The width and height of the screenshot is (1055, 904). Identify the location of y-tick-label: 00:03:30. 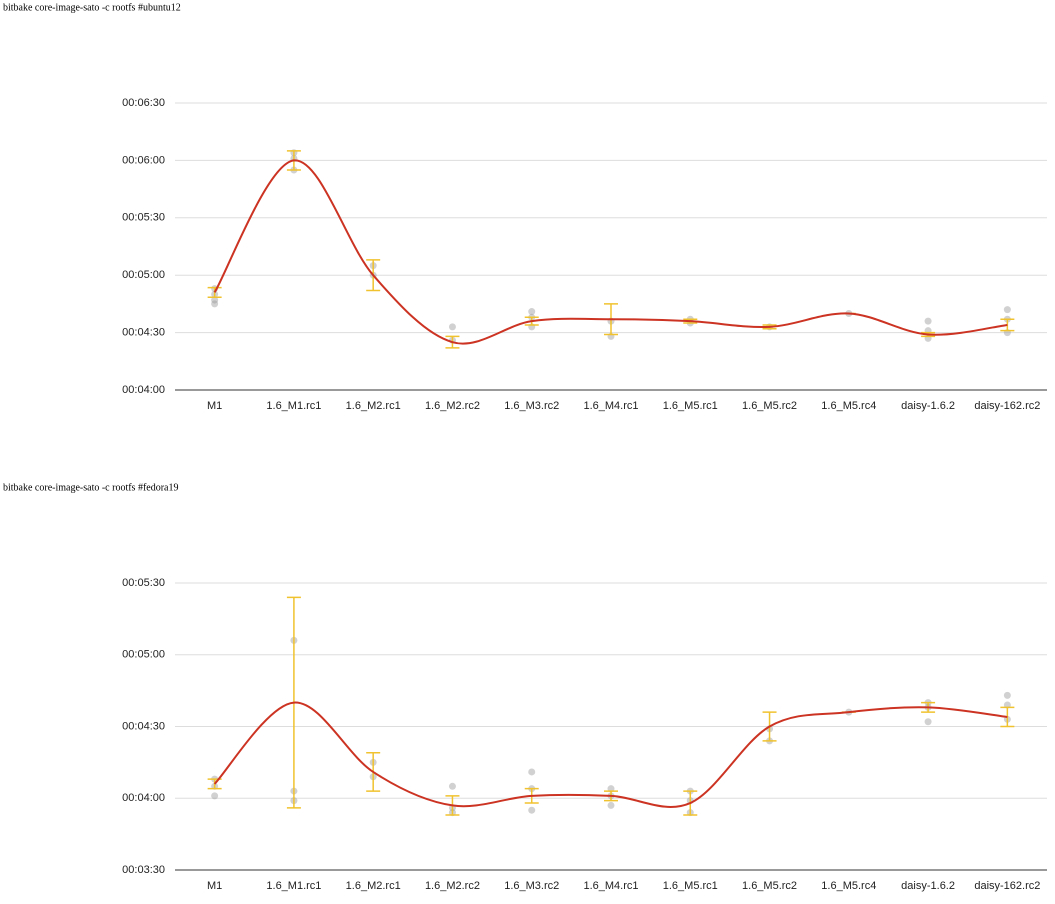
(143, 870).